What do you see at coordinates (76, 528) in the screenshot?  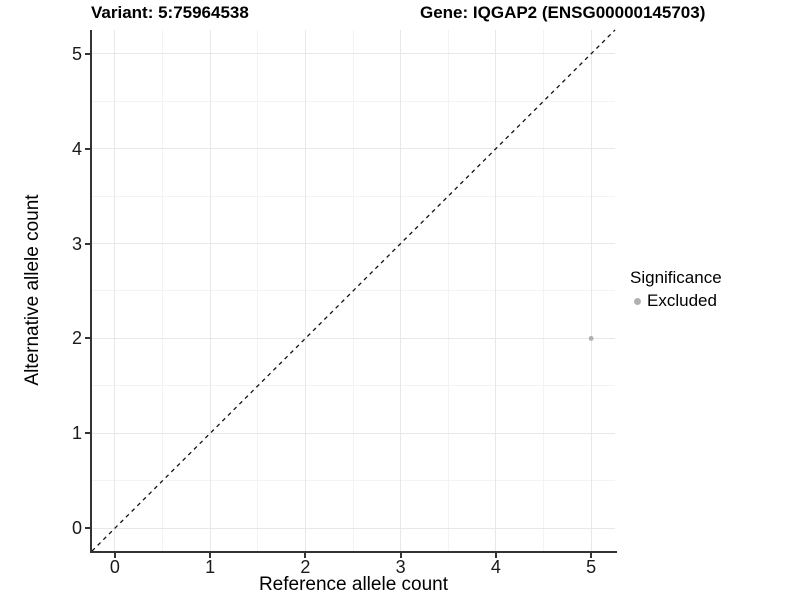 I see `y-tick-label: 0` at bounding box center [76, 528].